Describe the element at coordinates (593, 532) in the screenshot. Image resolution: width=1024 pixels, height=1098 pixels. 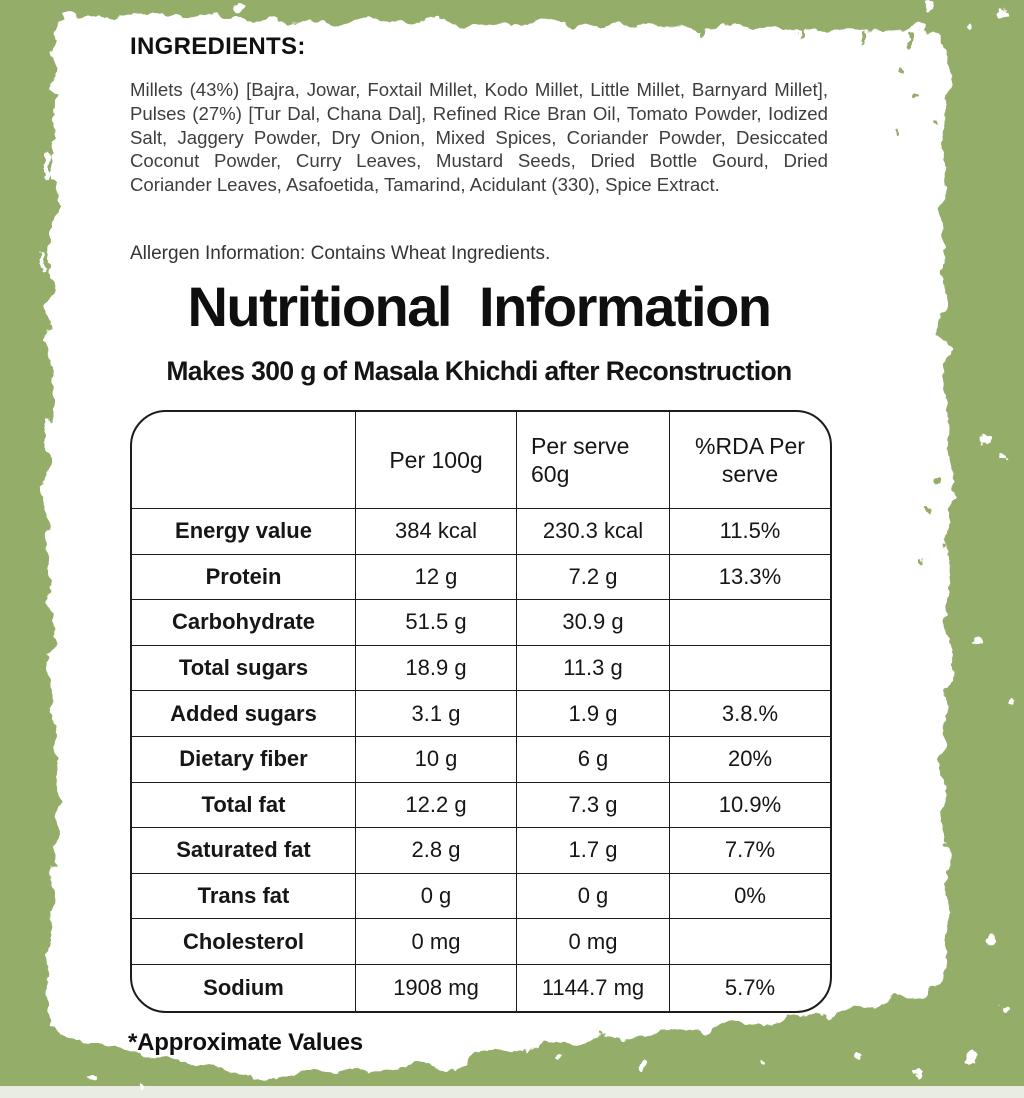
I see `row-serve: 230.3 kcal` at that location.